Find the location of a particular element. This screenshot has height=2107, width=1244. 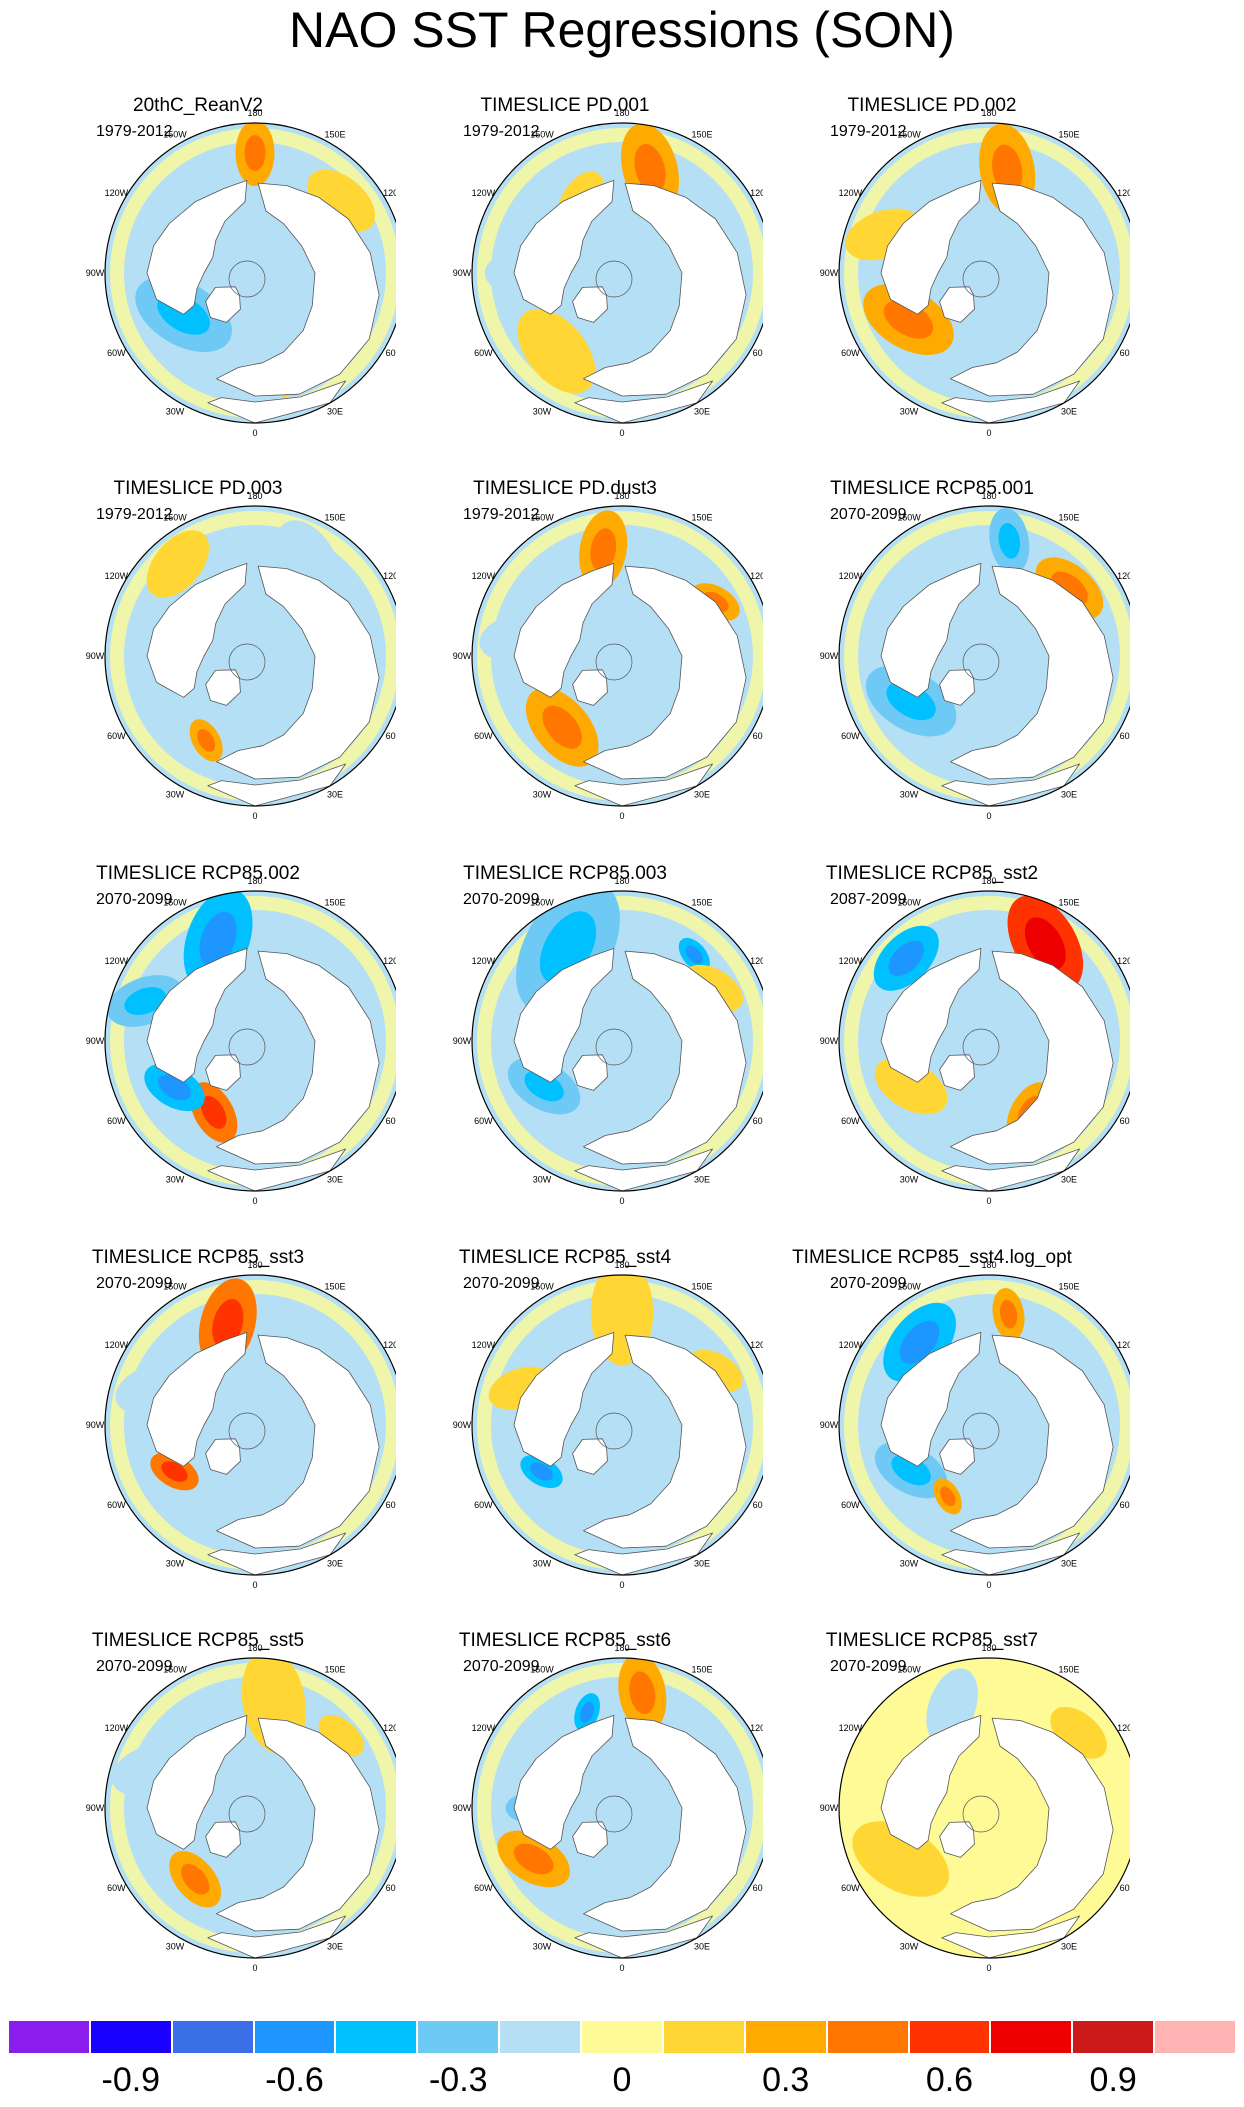

panel-title: TIMESLICE RCP85_sst2 is located at coordinates (932, 873).